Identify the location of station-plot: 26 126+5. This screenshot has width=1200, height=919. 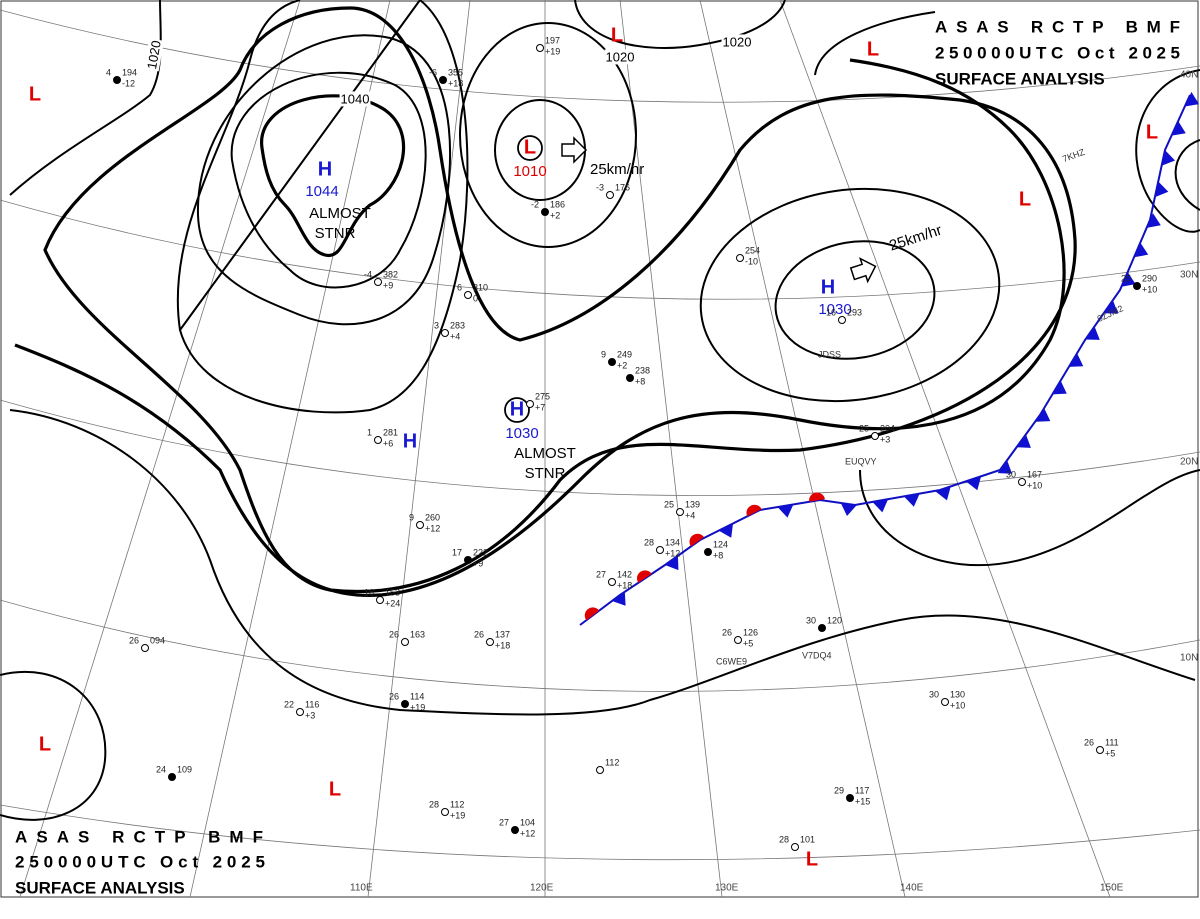
(740, 637).